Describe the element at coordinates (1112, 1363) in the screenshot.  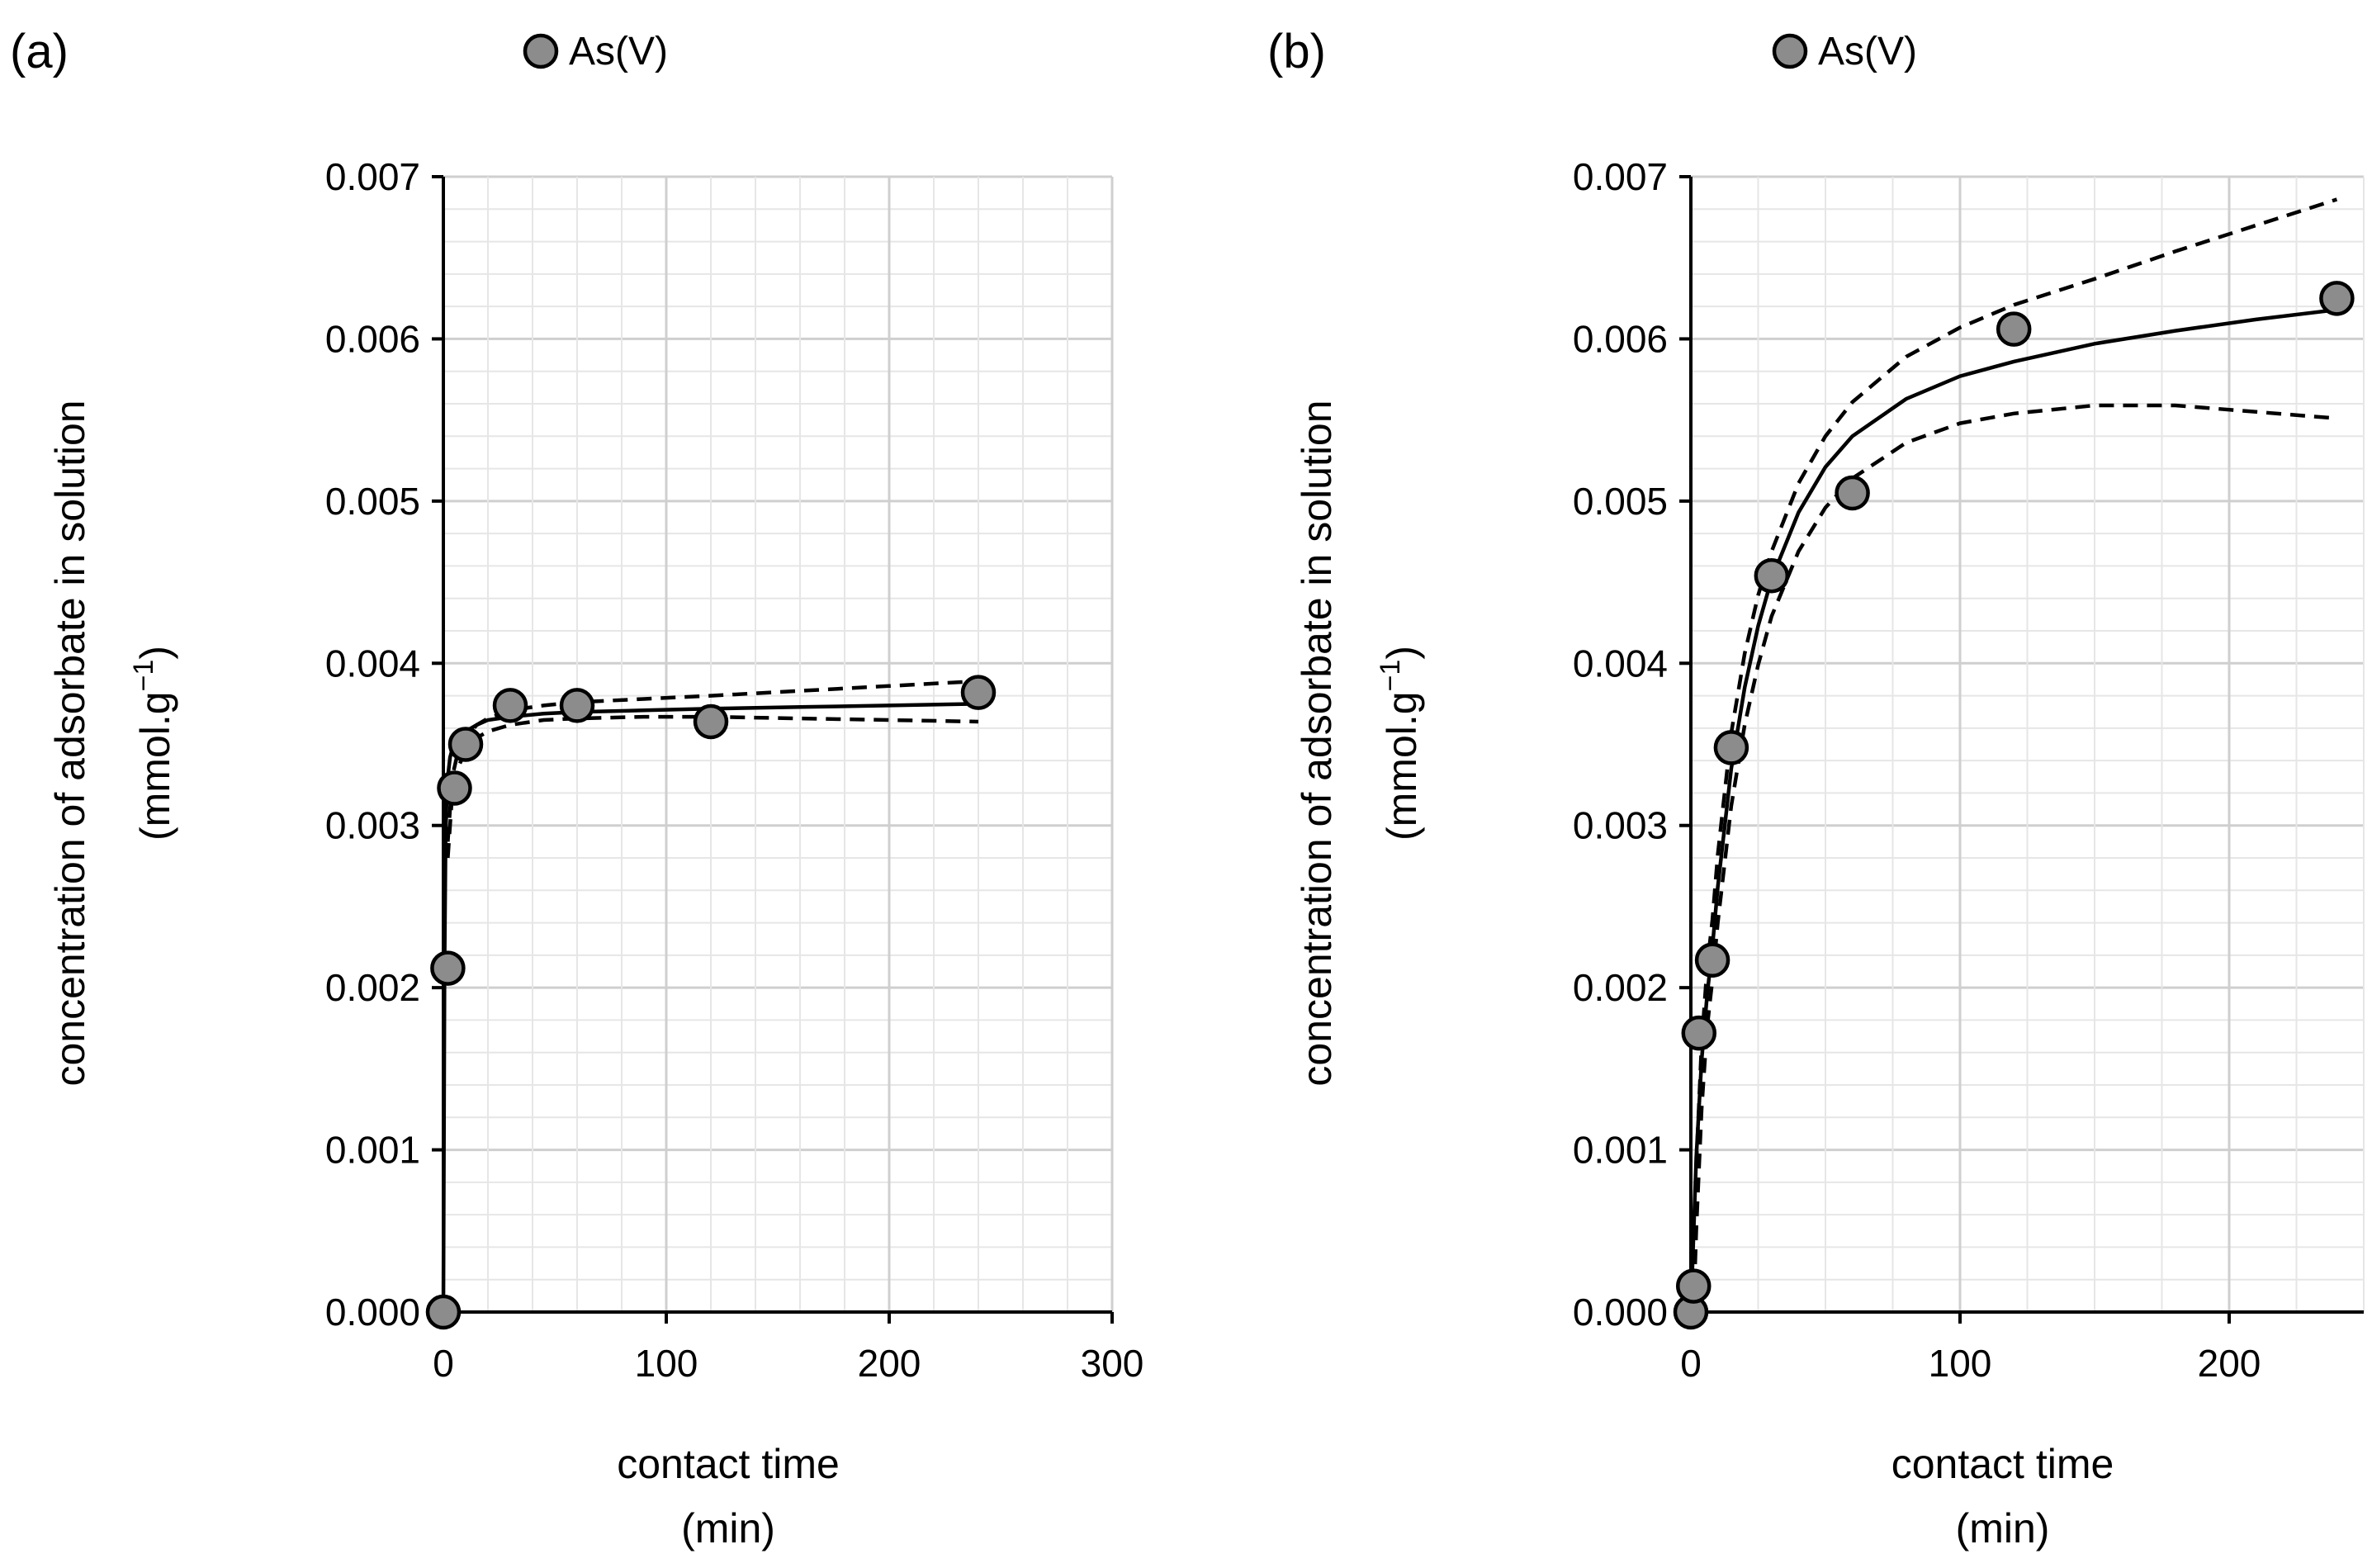
I see `x-tick-label: 300` at that location.